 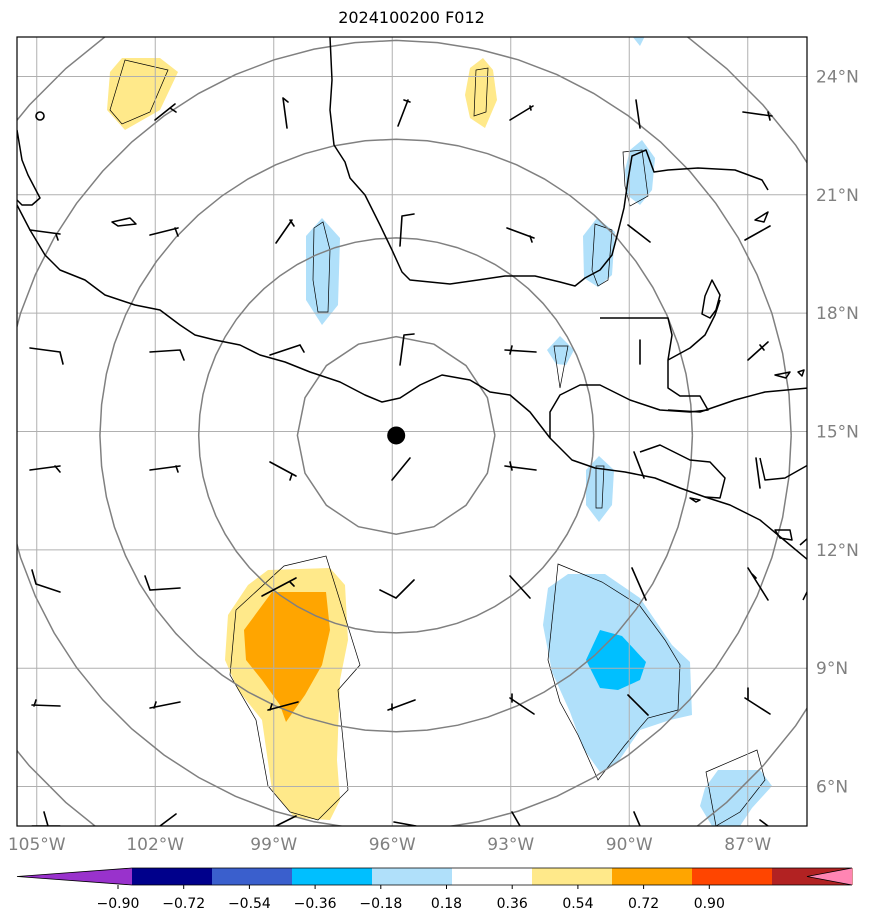 I want to click on longitude-label: 87°W, so click(x=747, y=845).